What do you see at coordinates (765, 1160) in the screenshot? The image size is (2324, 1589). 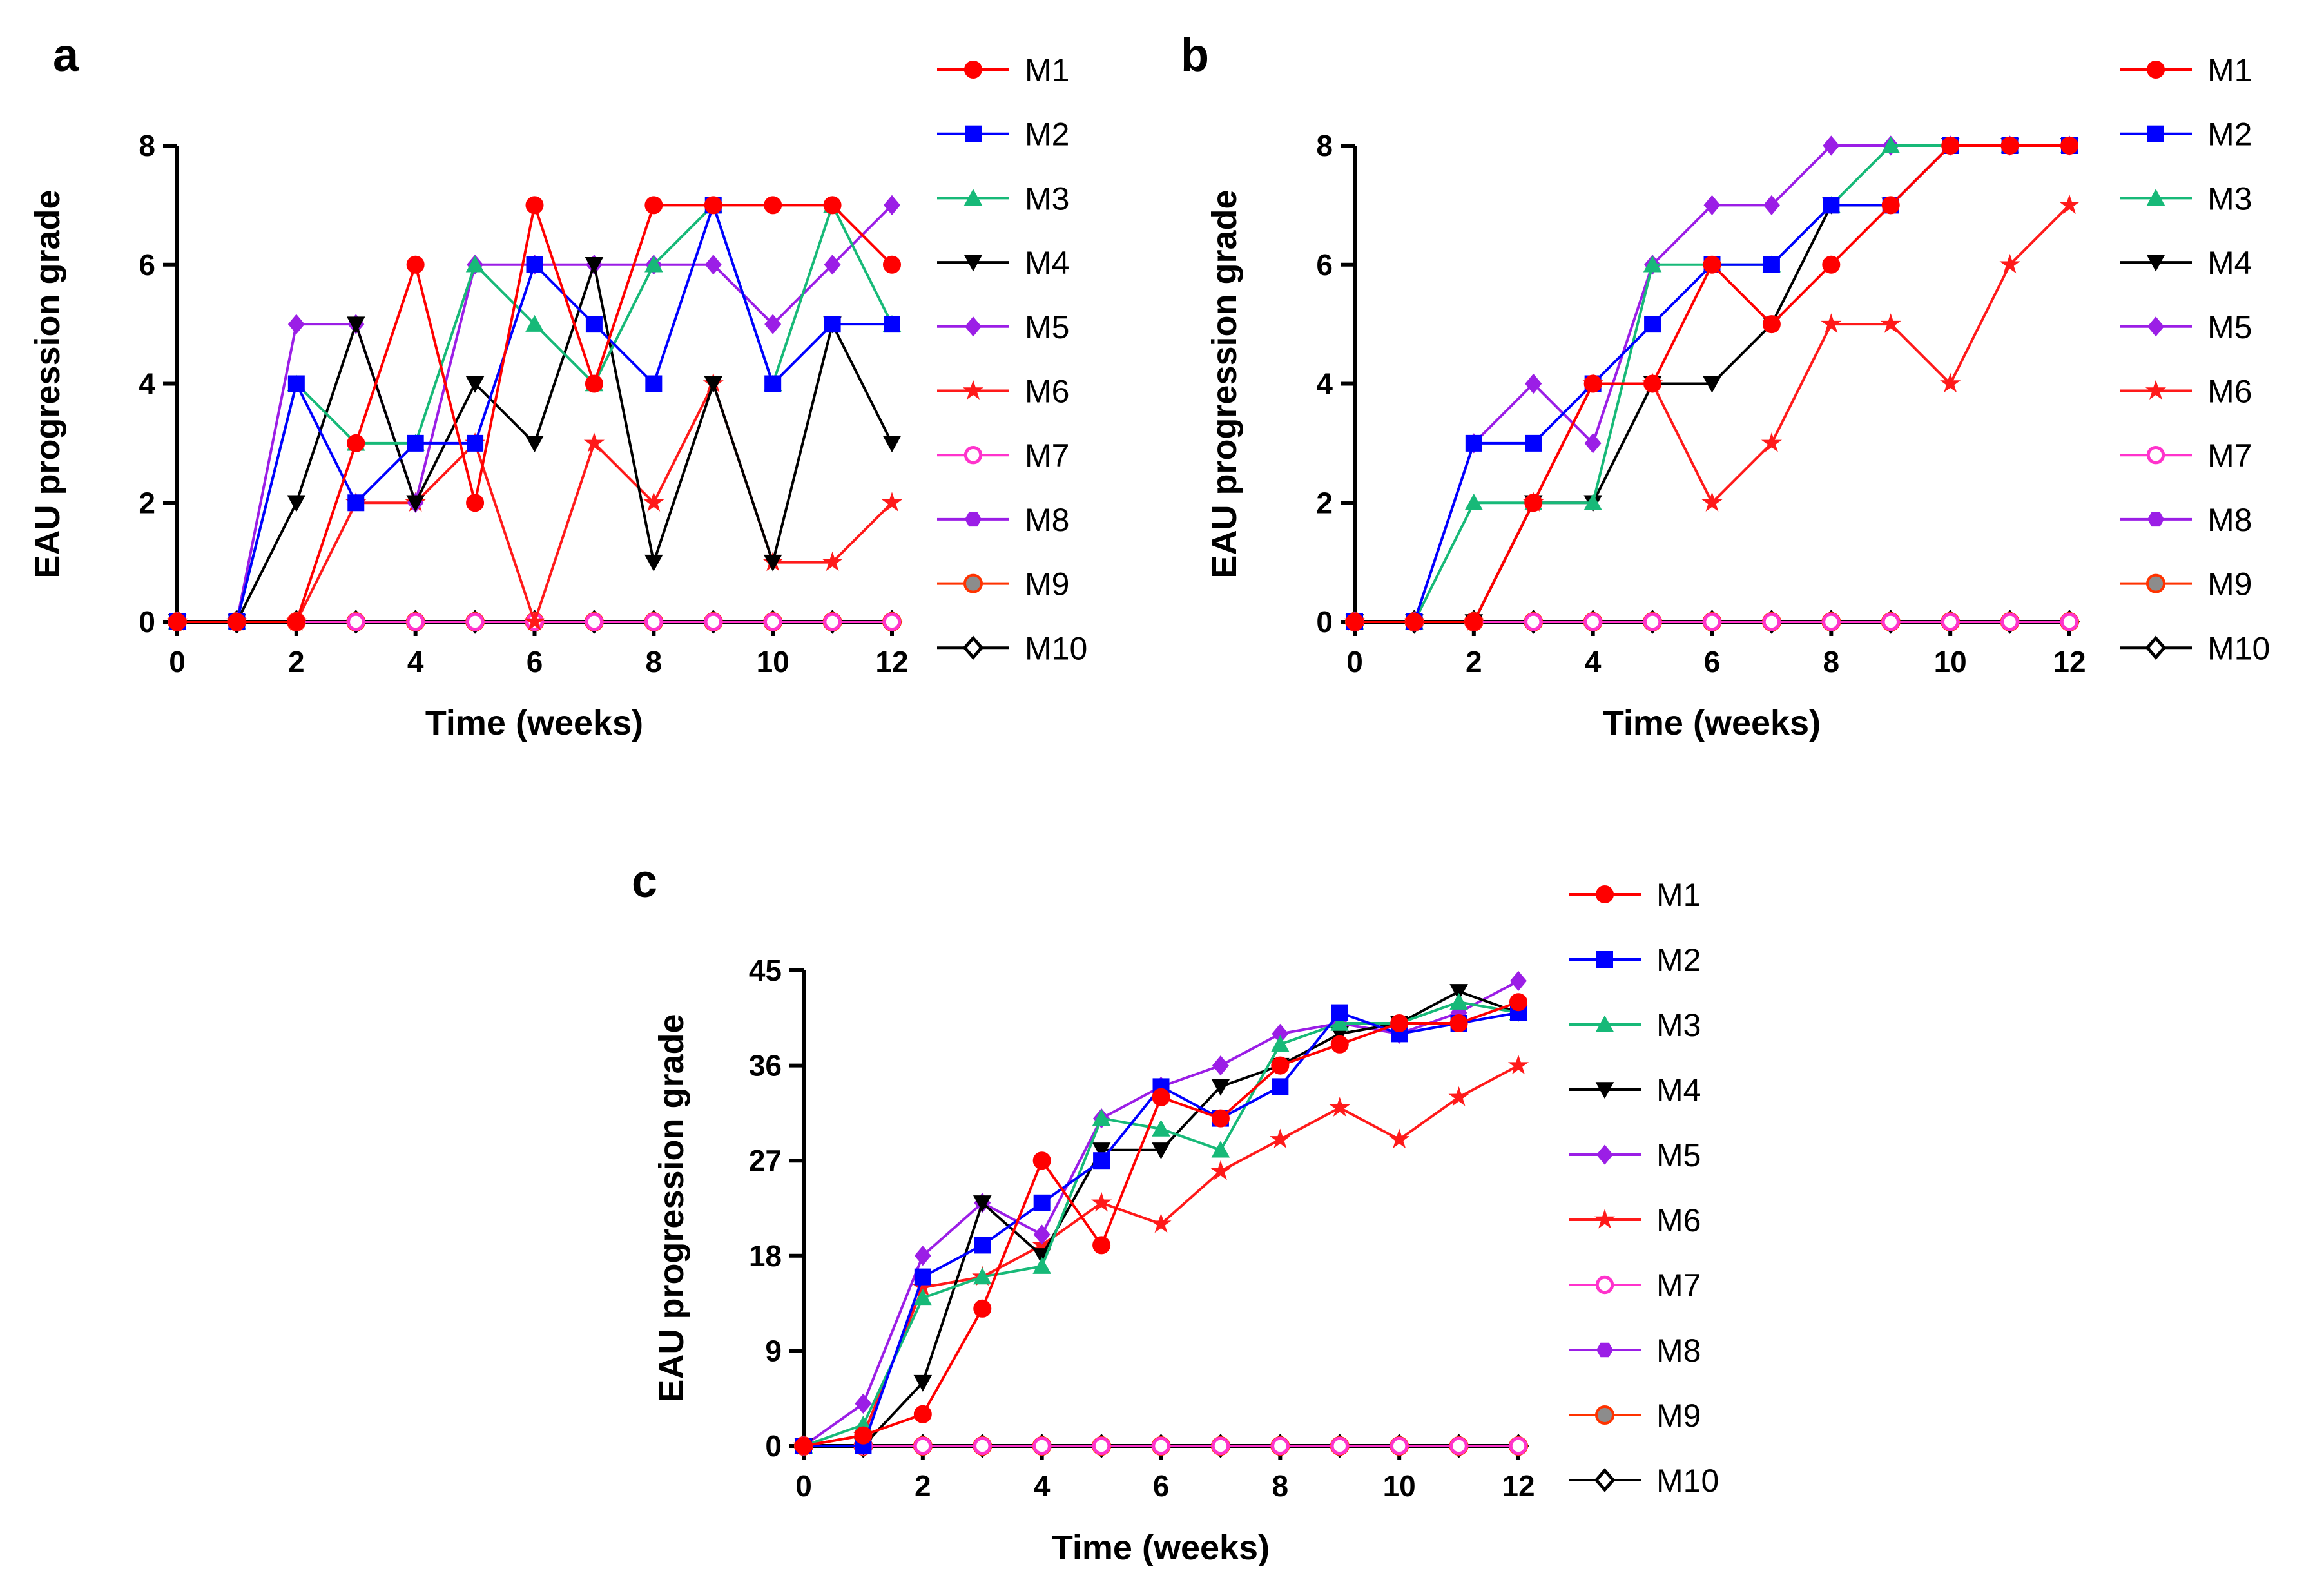 I see `y-tick-label: 27` at bounding box center [765, 1160].